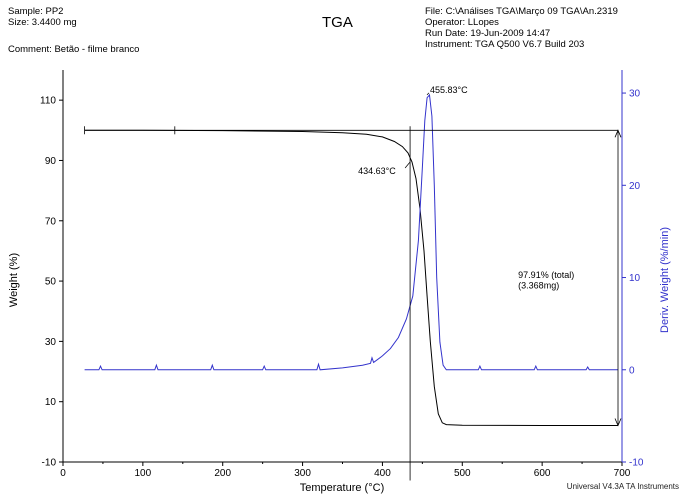 The height and width of the screenshot is (497, 687). What do you see at coordinates (342, 488) in the screenshot?
I see `x-axis-title: Temperature (°C)` at bounding box center [342, 488].